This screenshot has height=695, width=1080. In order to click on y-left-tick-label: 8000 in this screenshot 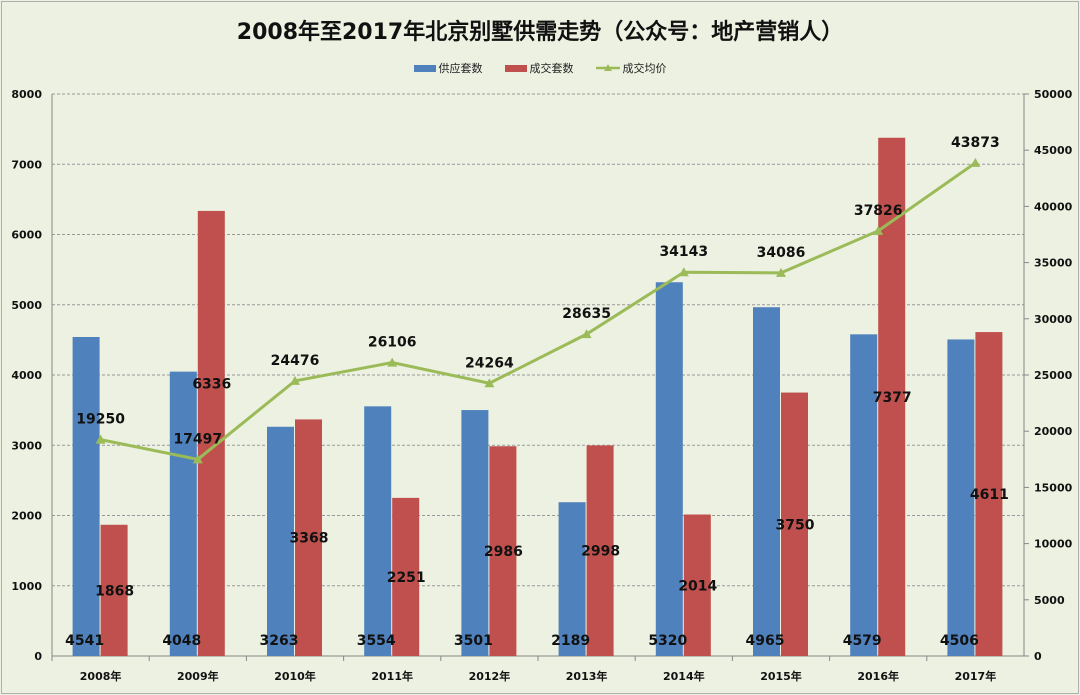, I will do `click(26, 94)`.